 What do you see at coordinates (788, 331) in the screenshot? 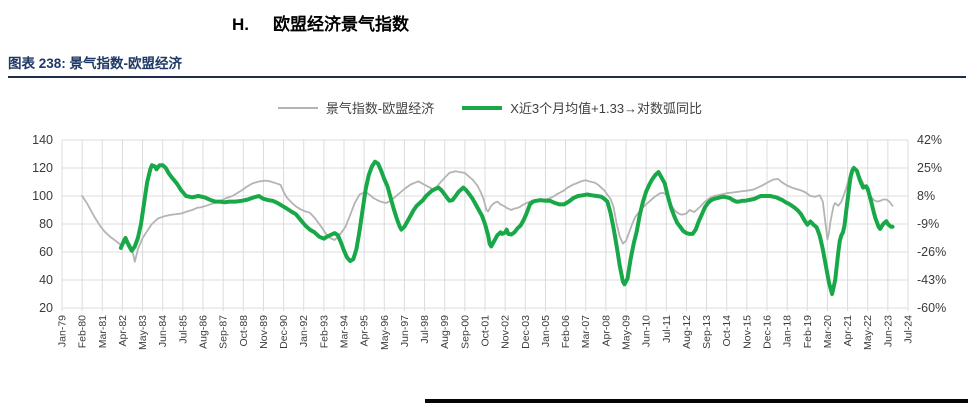
I see `x-axis-tick-label: Jan-18` at bounding box center [788, 331].